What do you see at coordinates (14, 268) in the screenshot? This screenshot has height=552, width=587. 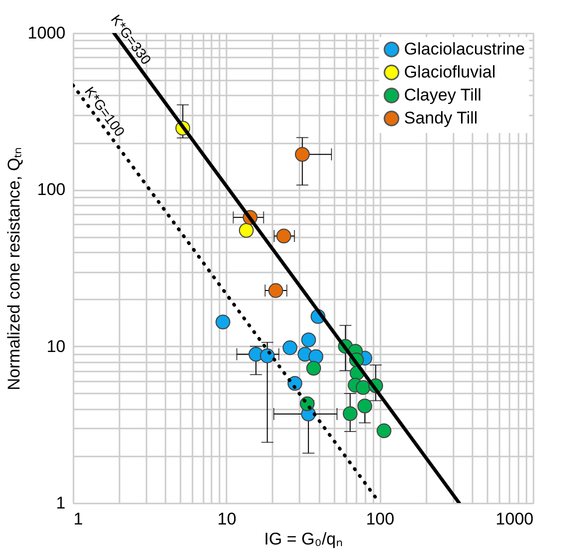 I see `y-axis-title: Normalized cone resistance, Qₜₙ` at bounding box center [14, 268].